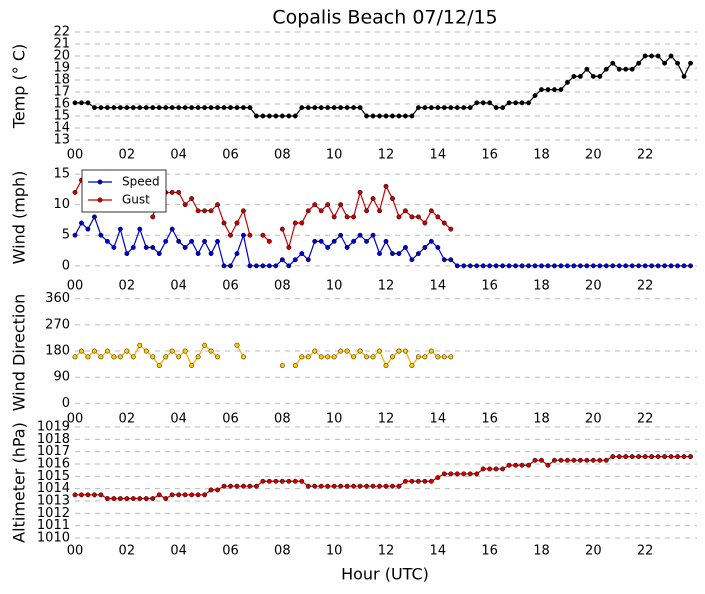  I want to click on y-tick-label: 22, so click(61, 32).